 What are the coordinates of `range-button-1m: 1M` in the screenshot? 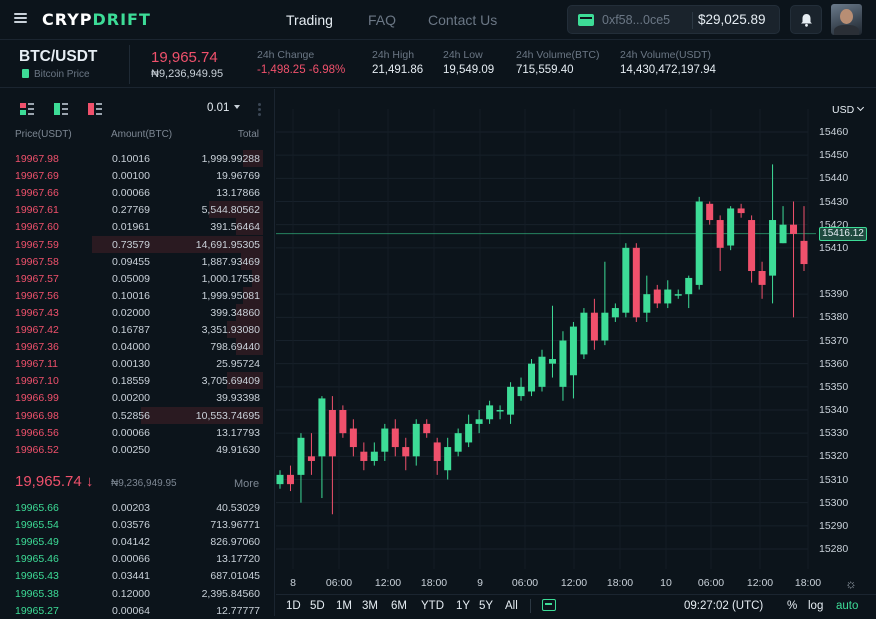 It's located at (344, 606).